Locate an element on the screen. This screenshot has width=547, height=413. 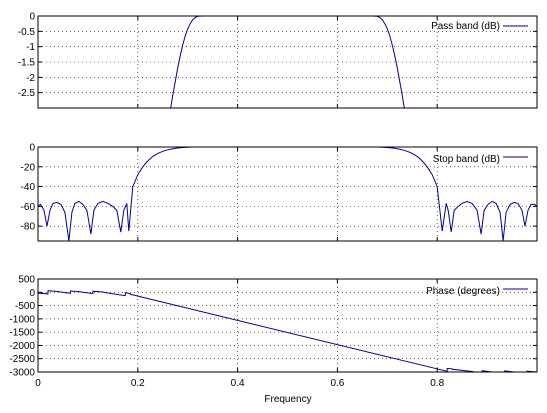
passband-ytick-label: -2.5 is located at coordinates (27, 93).